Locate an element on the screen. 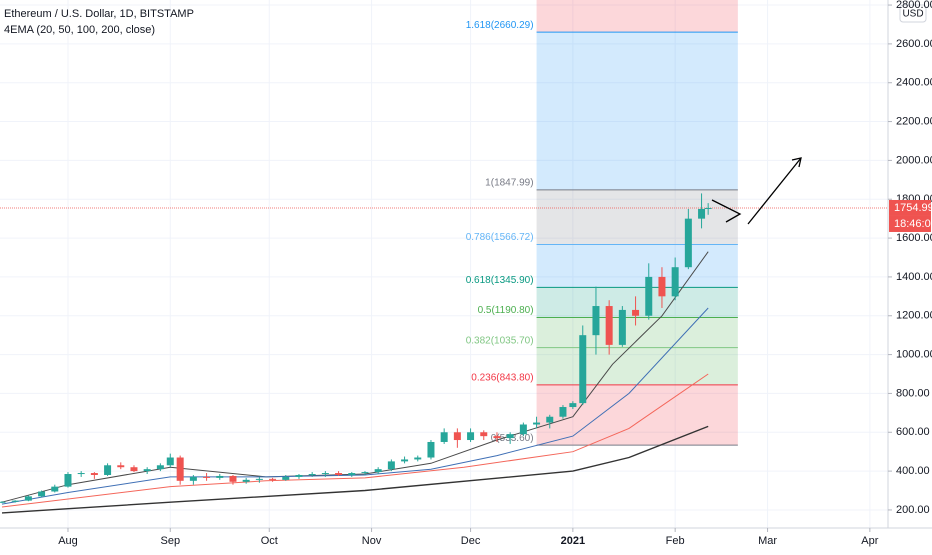 This screenshot has height=555, width=932. x-tick-label: Mar is located at coordinates (767, 541).